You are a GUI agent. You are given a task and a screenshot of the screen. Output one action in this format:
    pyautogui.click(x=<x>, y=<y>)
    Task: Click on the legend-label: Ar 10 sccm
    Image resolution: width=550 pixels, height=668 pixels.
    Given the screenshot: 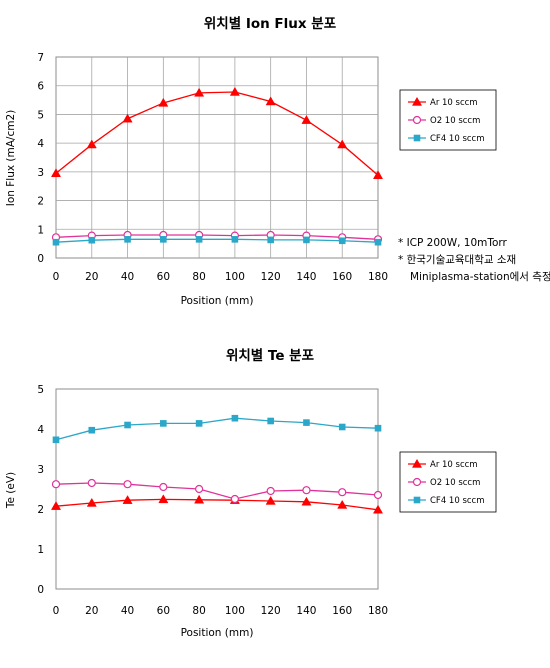 What is the action you would take?
    pyautogui.click(x=454, y=103)
    